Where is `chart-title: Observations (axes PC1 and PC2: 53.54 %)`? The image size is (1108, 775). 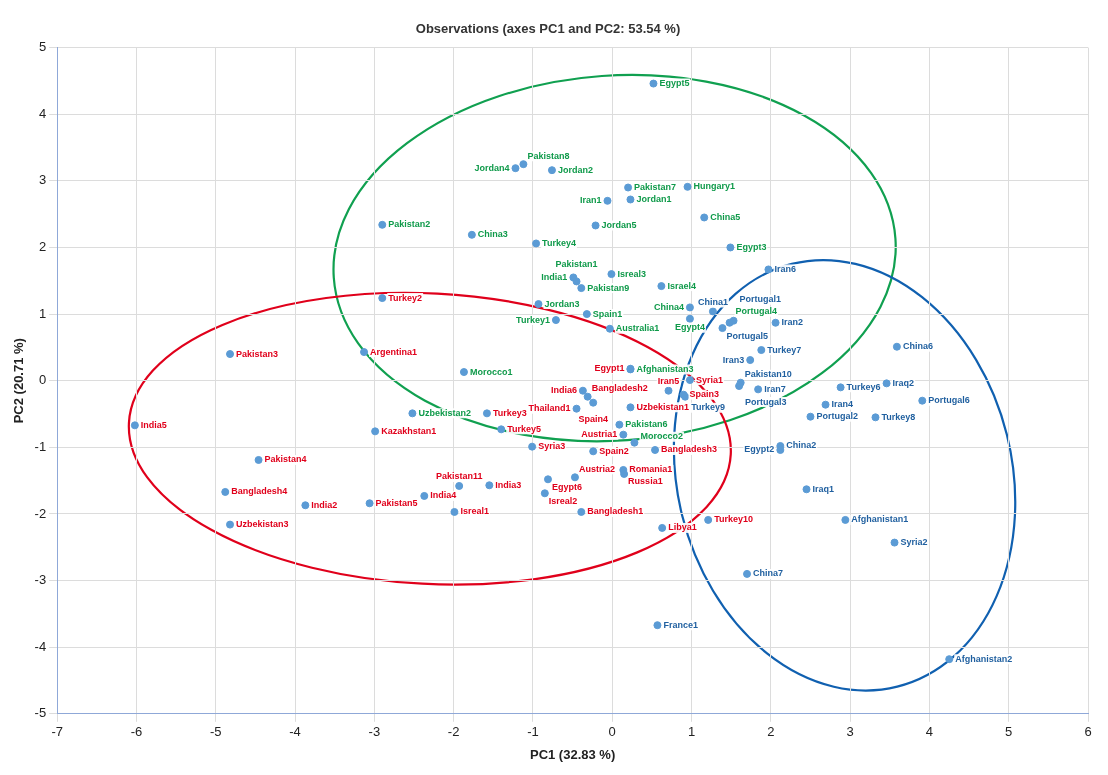 chart-title: Observations (axes PC1 and PC2: 53.54 %) is located at coordinates (548, 29).